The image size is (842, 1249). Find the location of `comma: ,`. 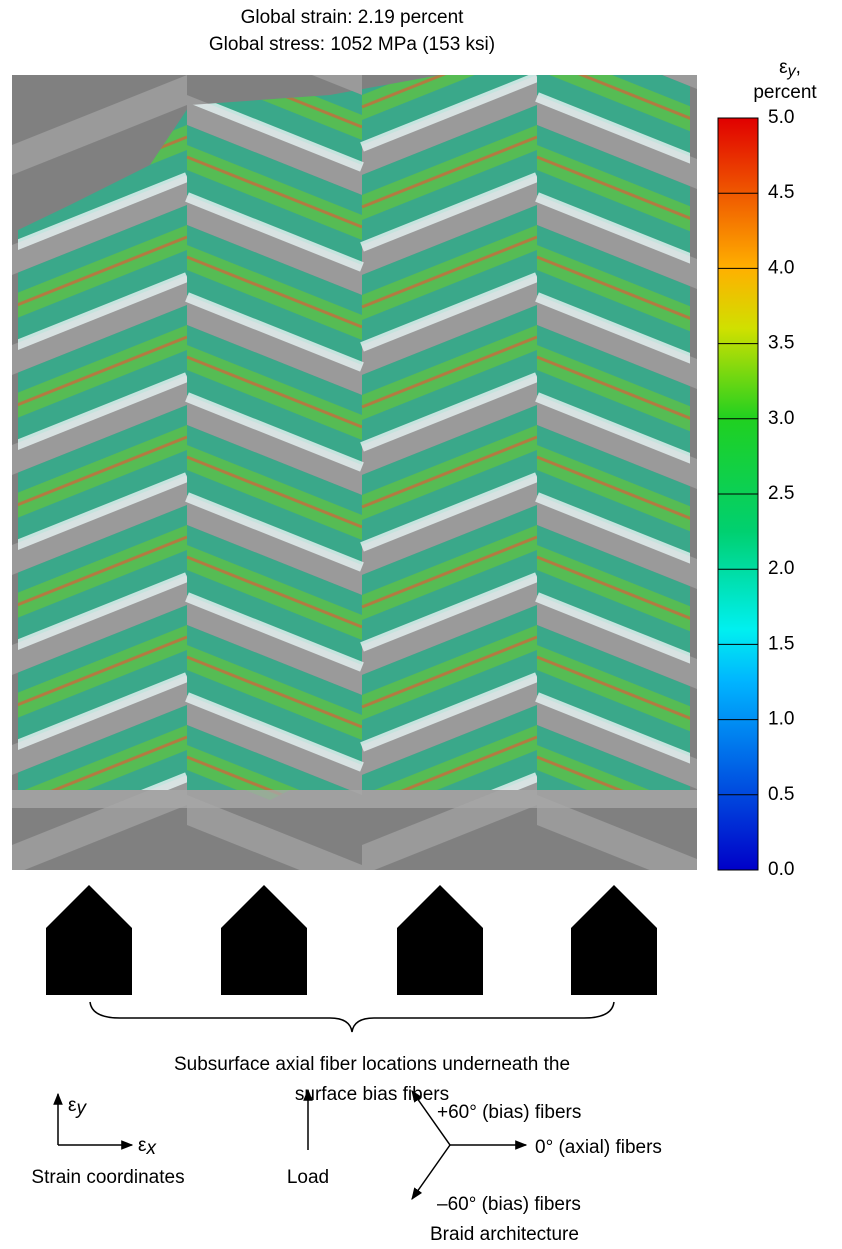

comma: , is located at coordinates (798, 67).